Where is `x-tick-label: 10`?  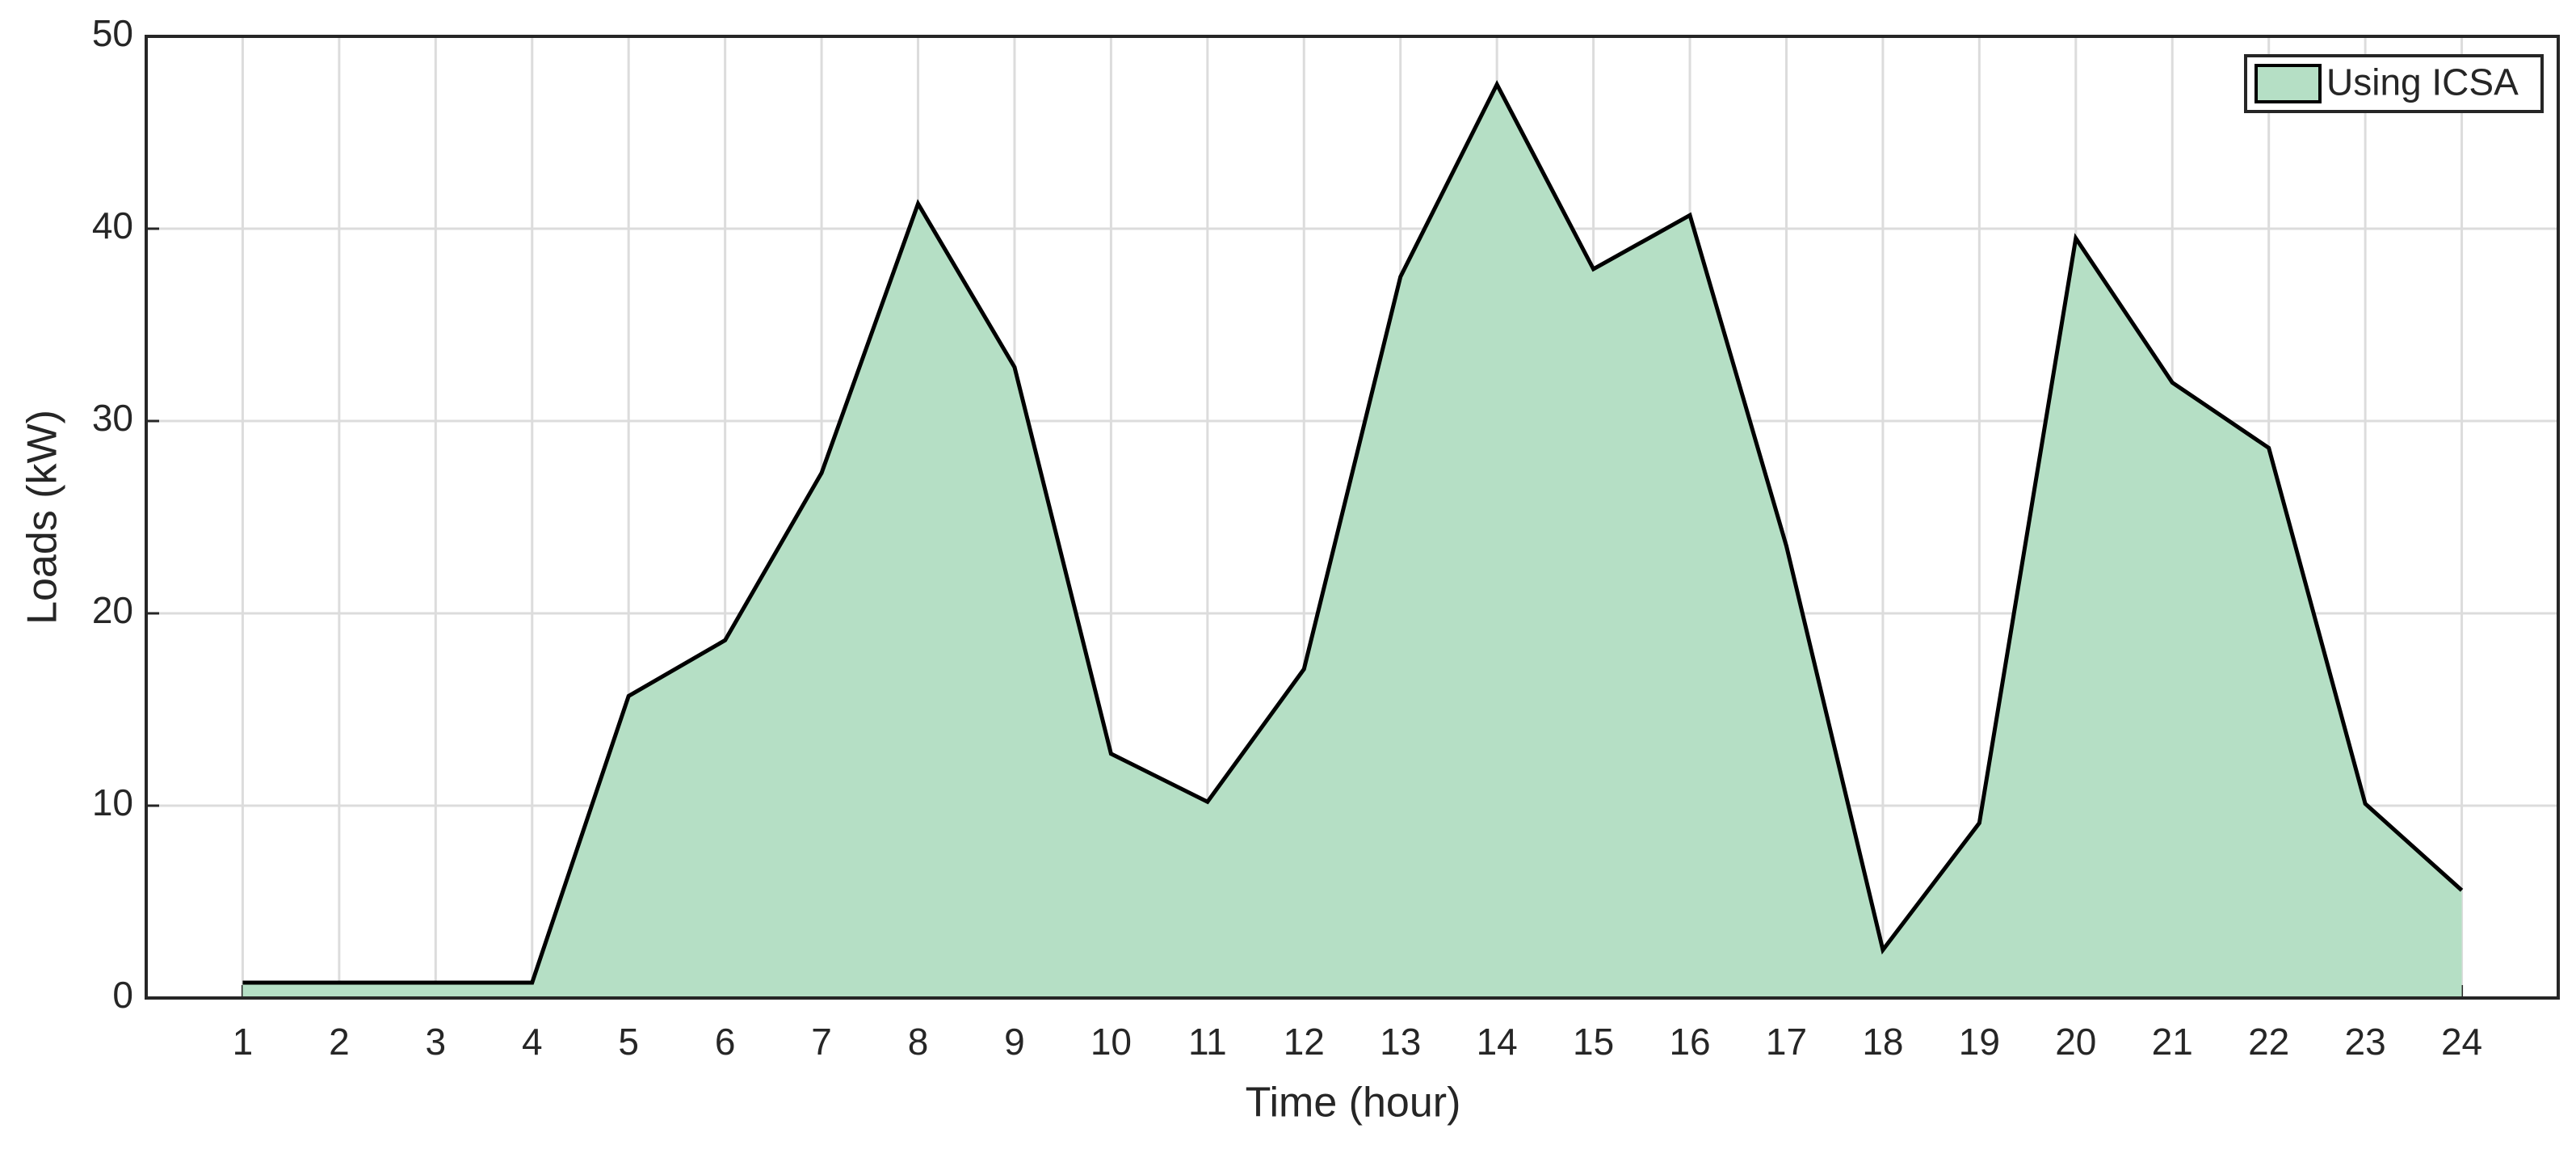 x-tick-label: 10 is located at coordinates (1111, 1042).